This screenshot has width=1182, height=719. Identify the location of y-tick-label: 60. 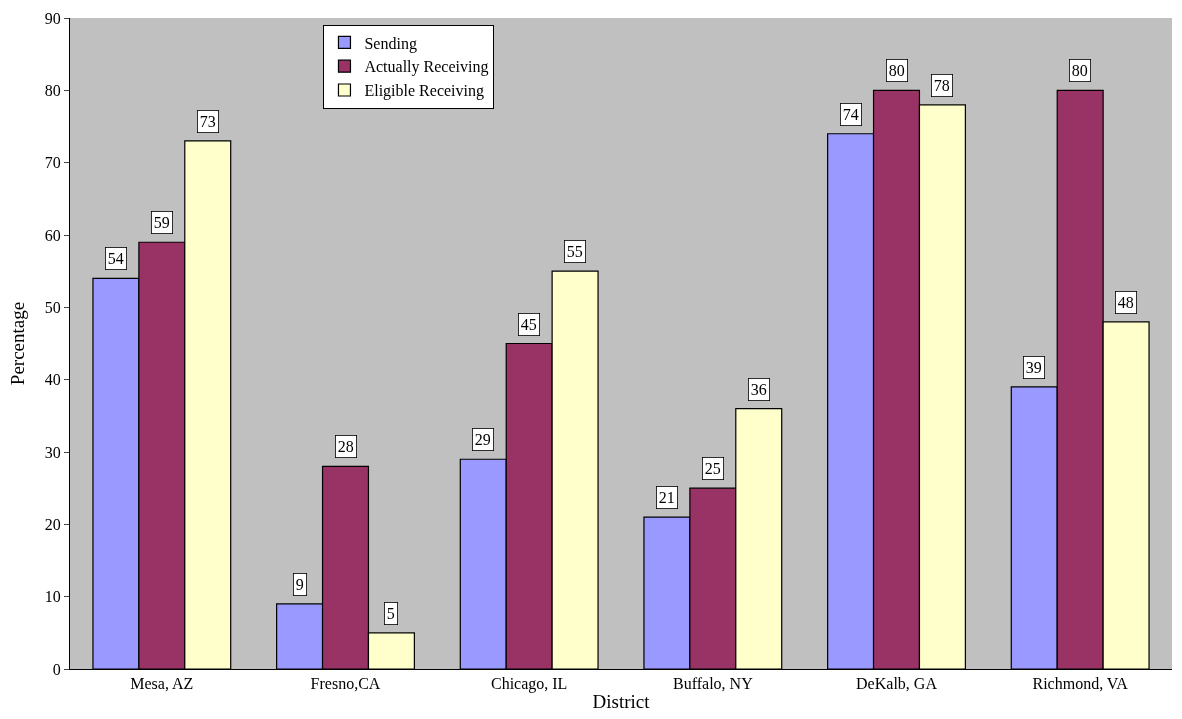
(52, 235).